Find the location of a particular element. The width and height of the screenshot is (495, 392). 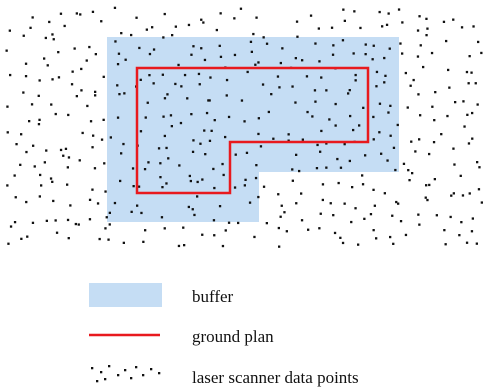

legend-item-ground-plan: ground plan is located at coordinates (181, 336).